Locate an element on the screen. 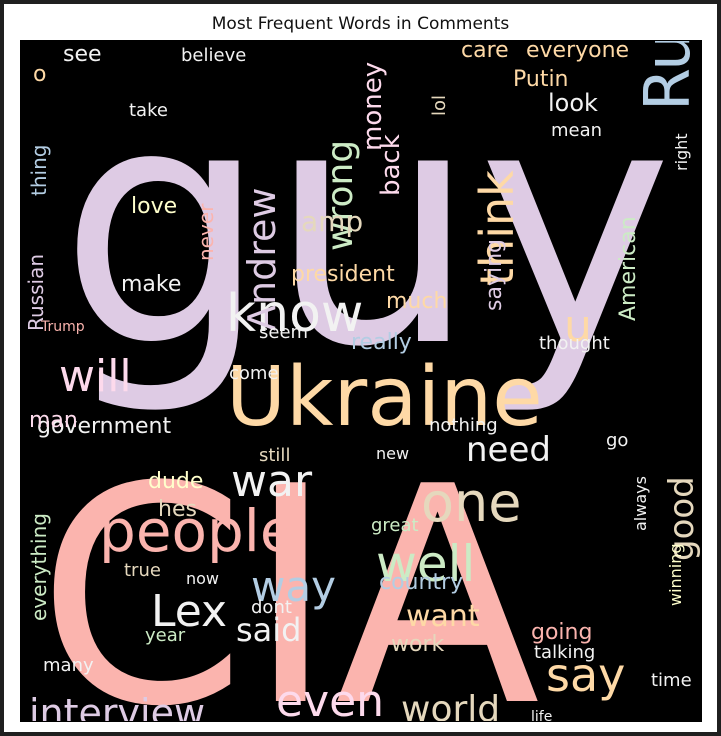 The height and width of the screenshot is (736, 721). word-life: life is located at coordinates (541, 715).